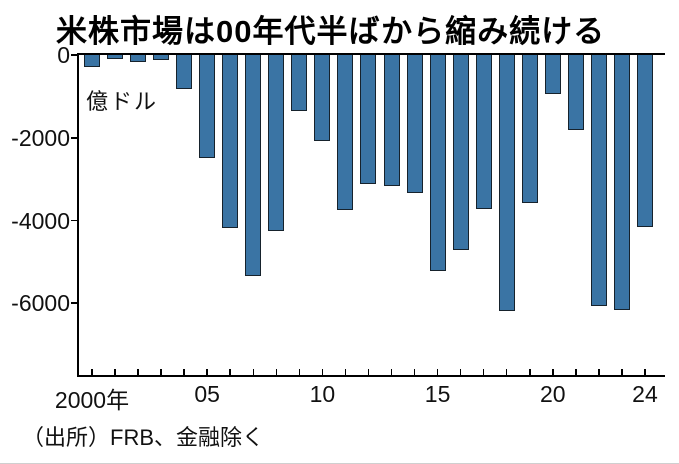  Describe the element at coordinates (40, 303) in the screenshot. I see `y-tick-label--6000: -6000` at that location.